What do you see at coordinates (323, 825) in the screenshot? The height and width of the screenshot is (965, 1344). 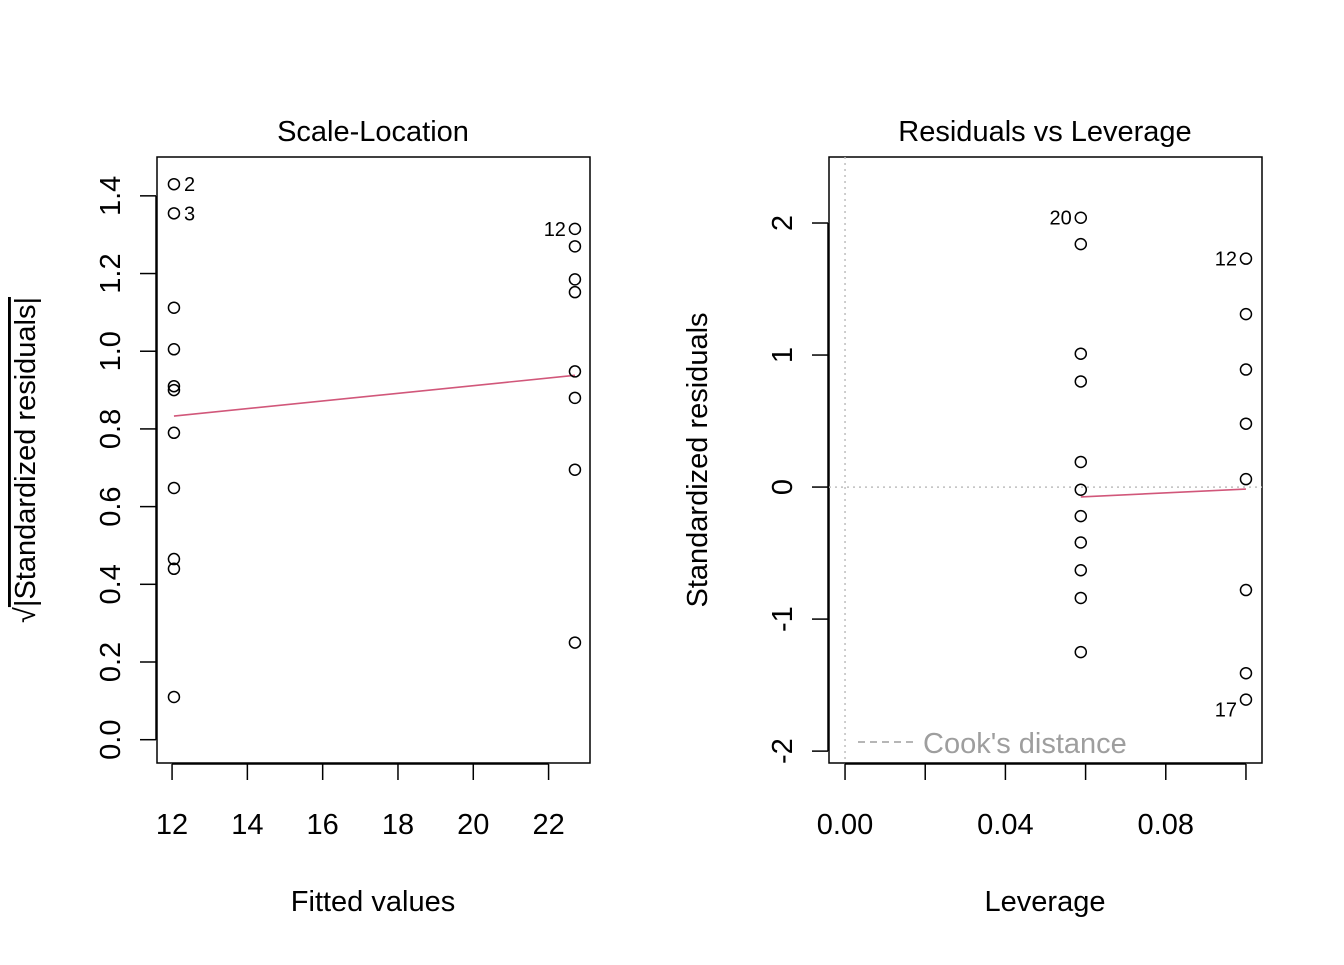 I see `x-tick-label: 16` at bounding box center [323, 825].